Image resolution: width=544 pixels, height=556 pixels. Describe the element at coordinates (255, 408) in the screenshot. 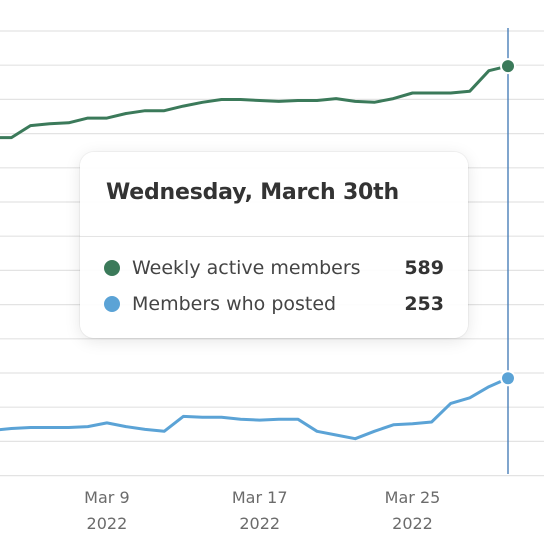

I see `posted-series-line` at that location.